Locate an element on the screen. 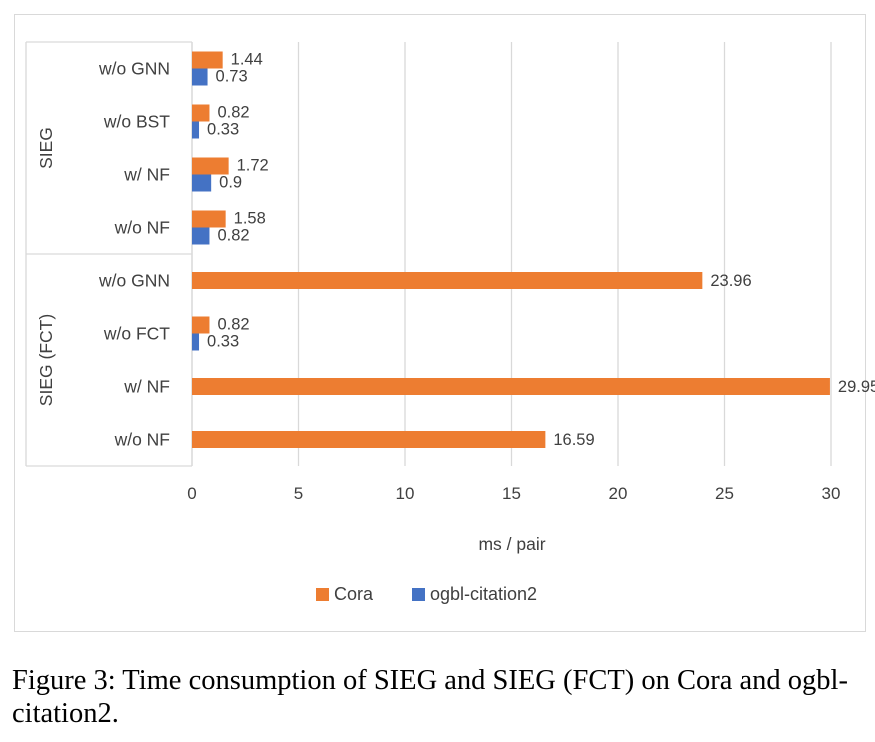 This screenshot has width=875, height=742. x-tick-label: 30 is located at coordinates (831, 493).